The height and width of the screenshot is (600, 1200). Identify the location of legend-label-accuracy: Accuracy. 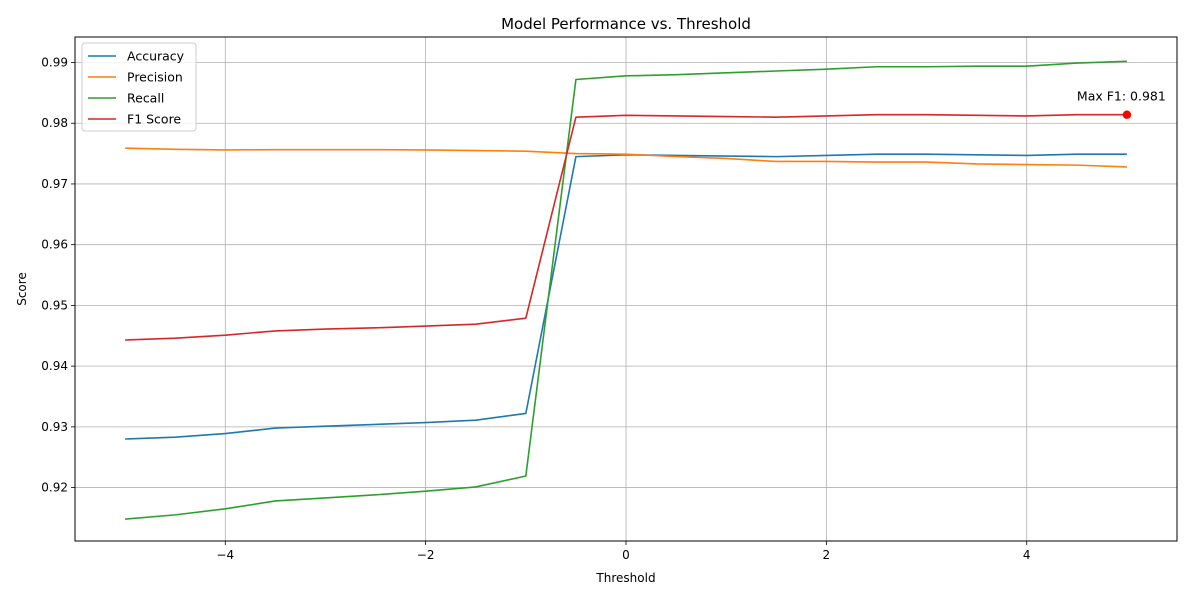
(156, 56).